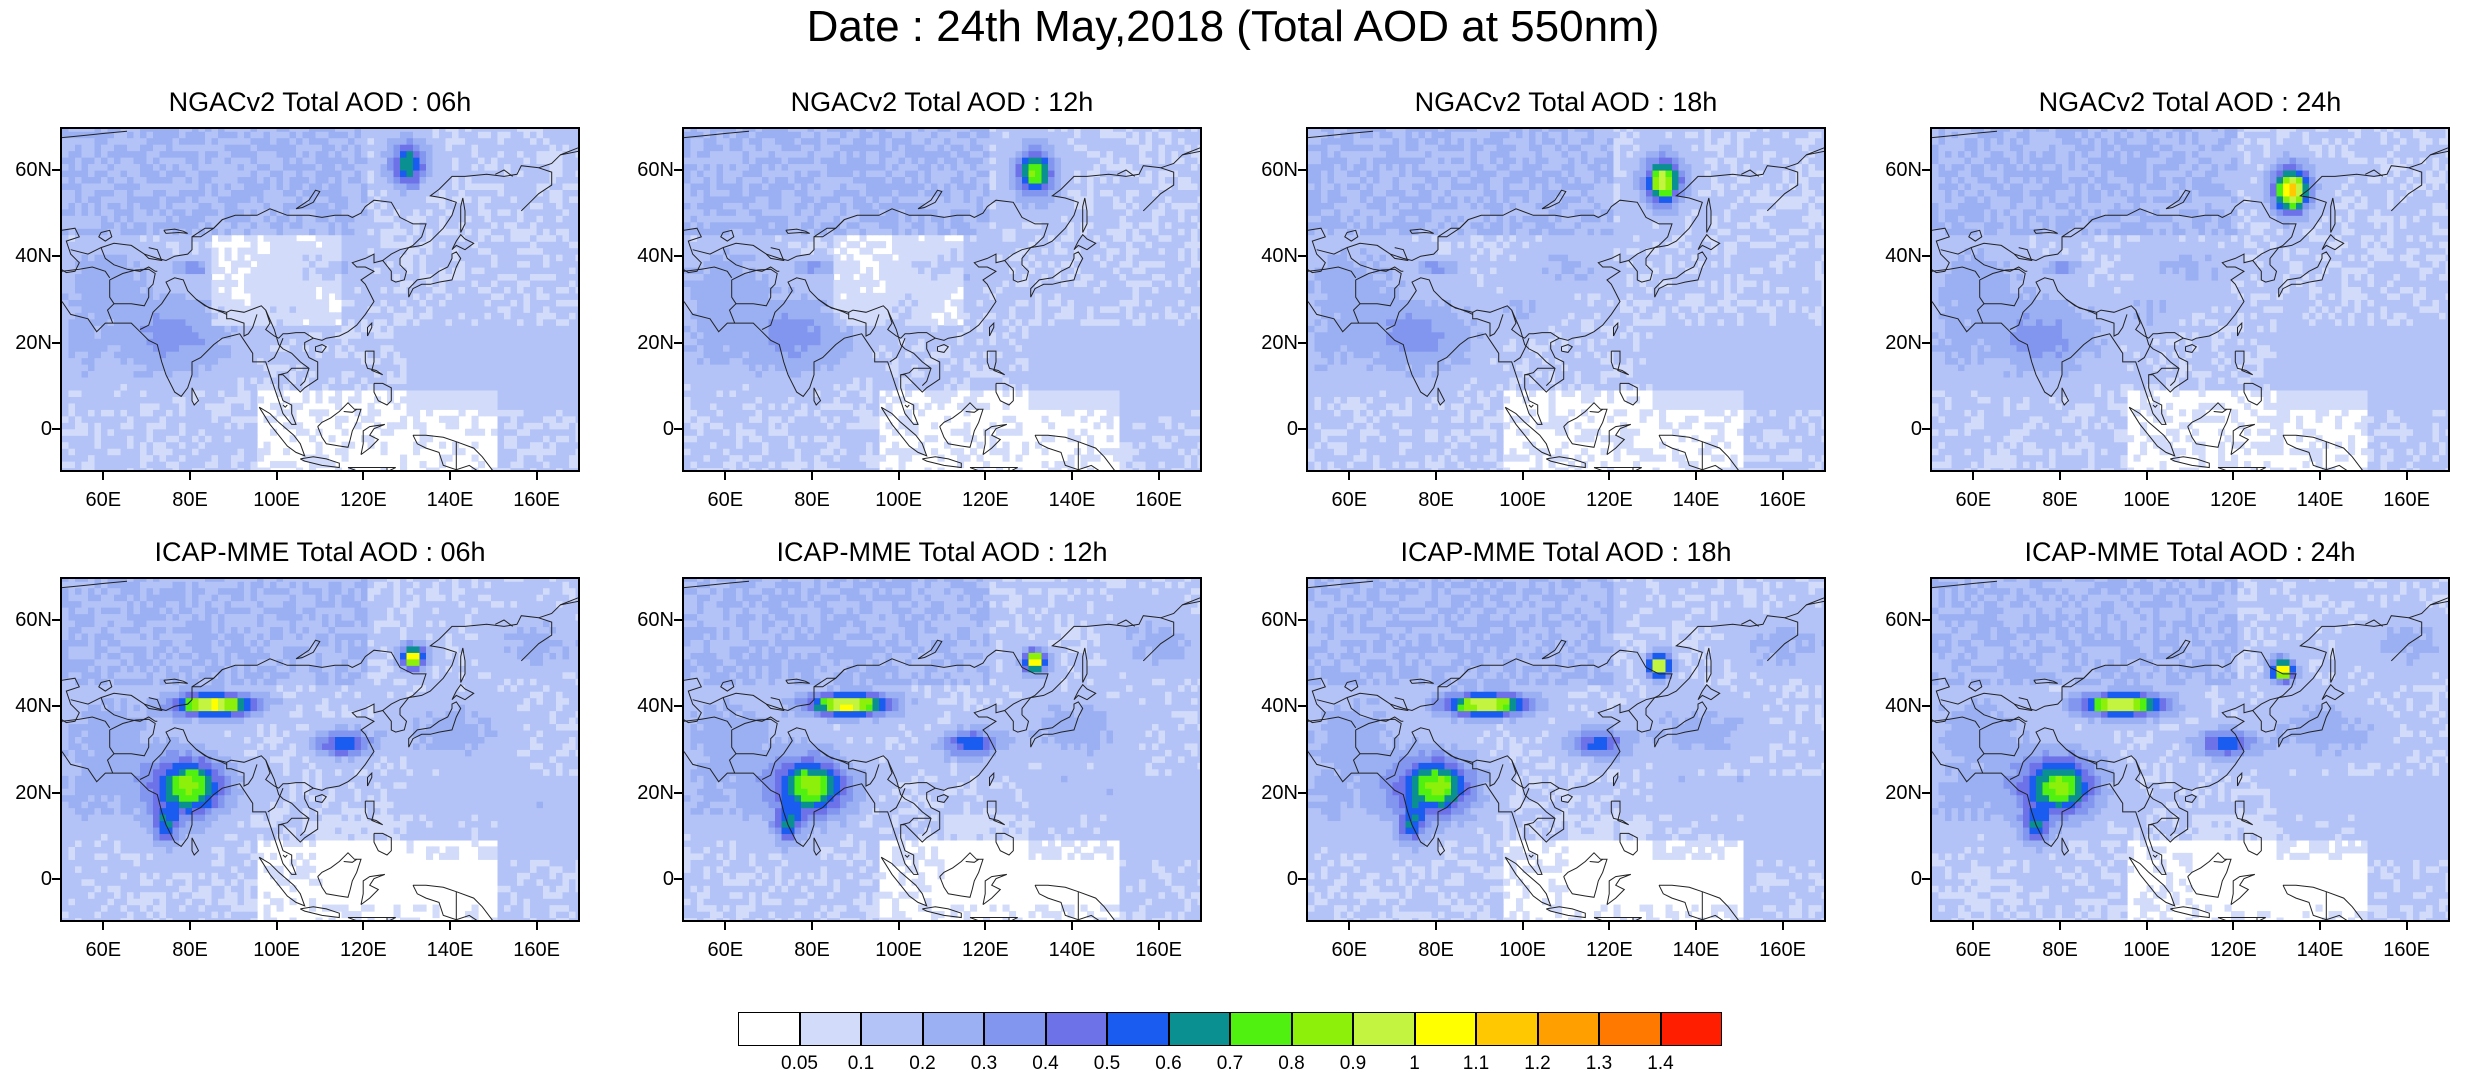 This screenshot has width=2466, height=1075. Describe the element at coordinates (1353, 1064) in the screenshot. I see `colorbar-label: 0.9` at that location.